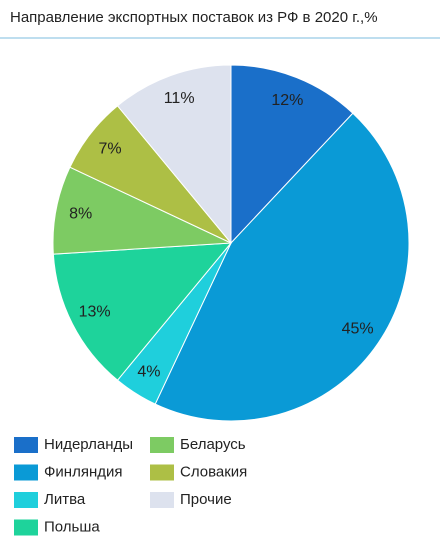 Image resolution: width=440 pixels, height=548 pixels. I want to click on value-label: 45%, so click(358, 328).